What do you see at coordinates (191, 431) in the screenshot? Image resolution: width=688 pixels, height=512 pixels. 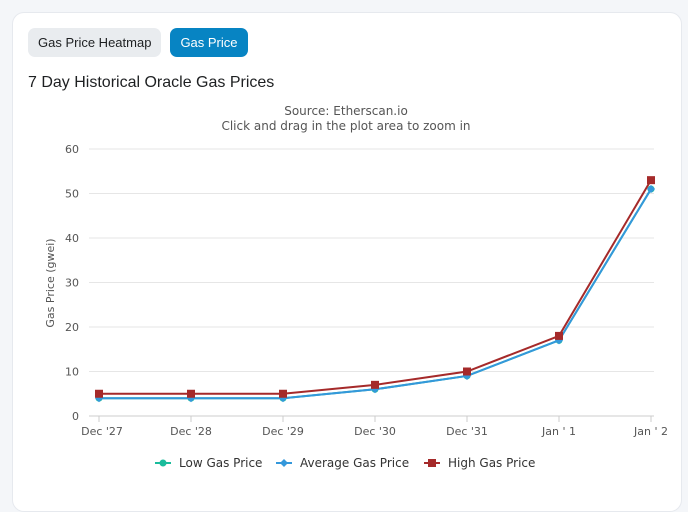 I see `x-tick-label: Dec '28` at bounding box center [191, 431].